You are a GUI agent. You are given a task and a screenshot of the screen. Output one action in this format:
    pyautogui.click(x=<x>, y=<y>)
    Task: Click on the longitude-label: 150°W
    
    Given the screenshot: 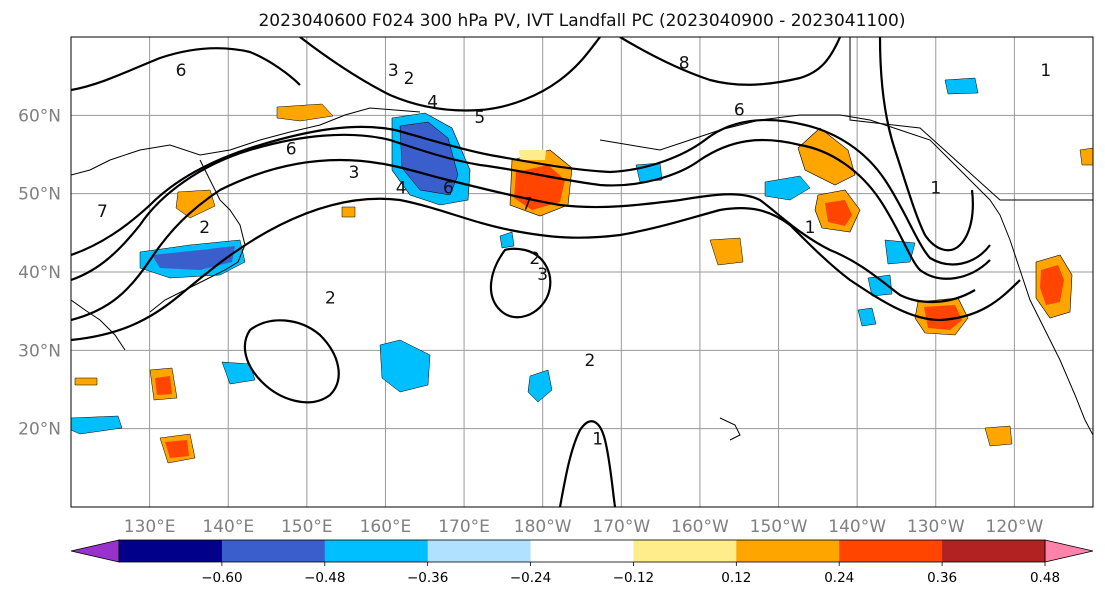 What is the action you would take?
    pyautogui.click(x=779, y=527)
    